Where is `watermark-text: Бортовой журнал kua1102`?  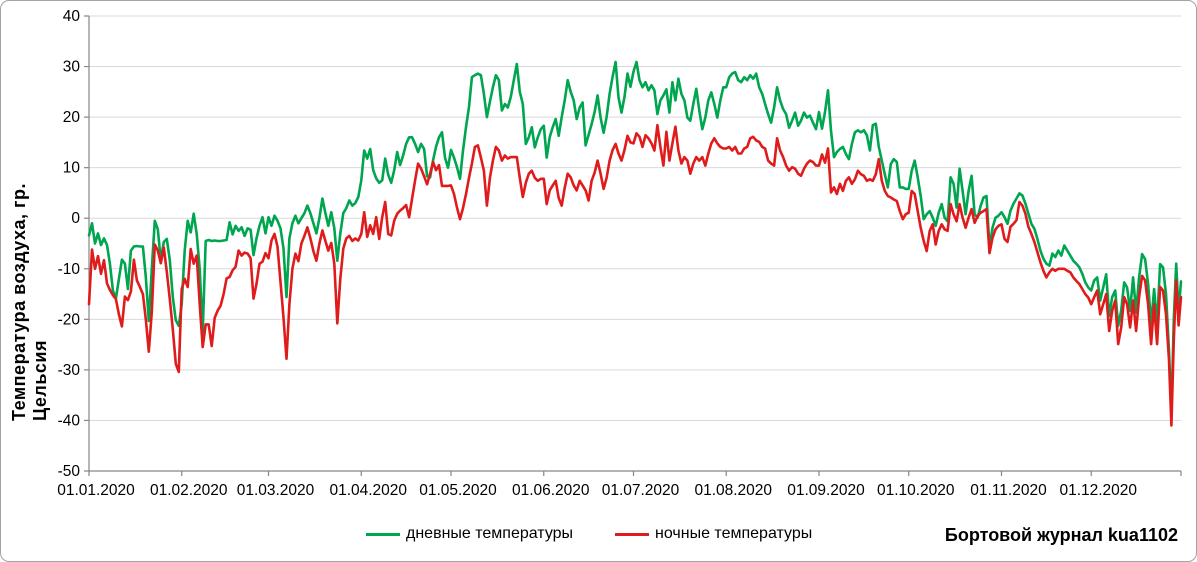
watermark-text: Бортовой журнал kua1102 is located at coordinates (1061, 535).